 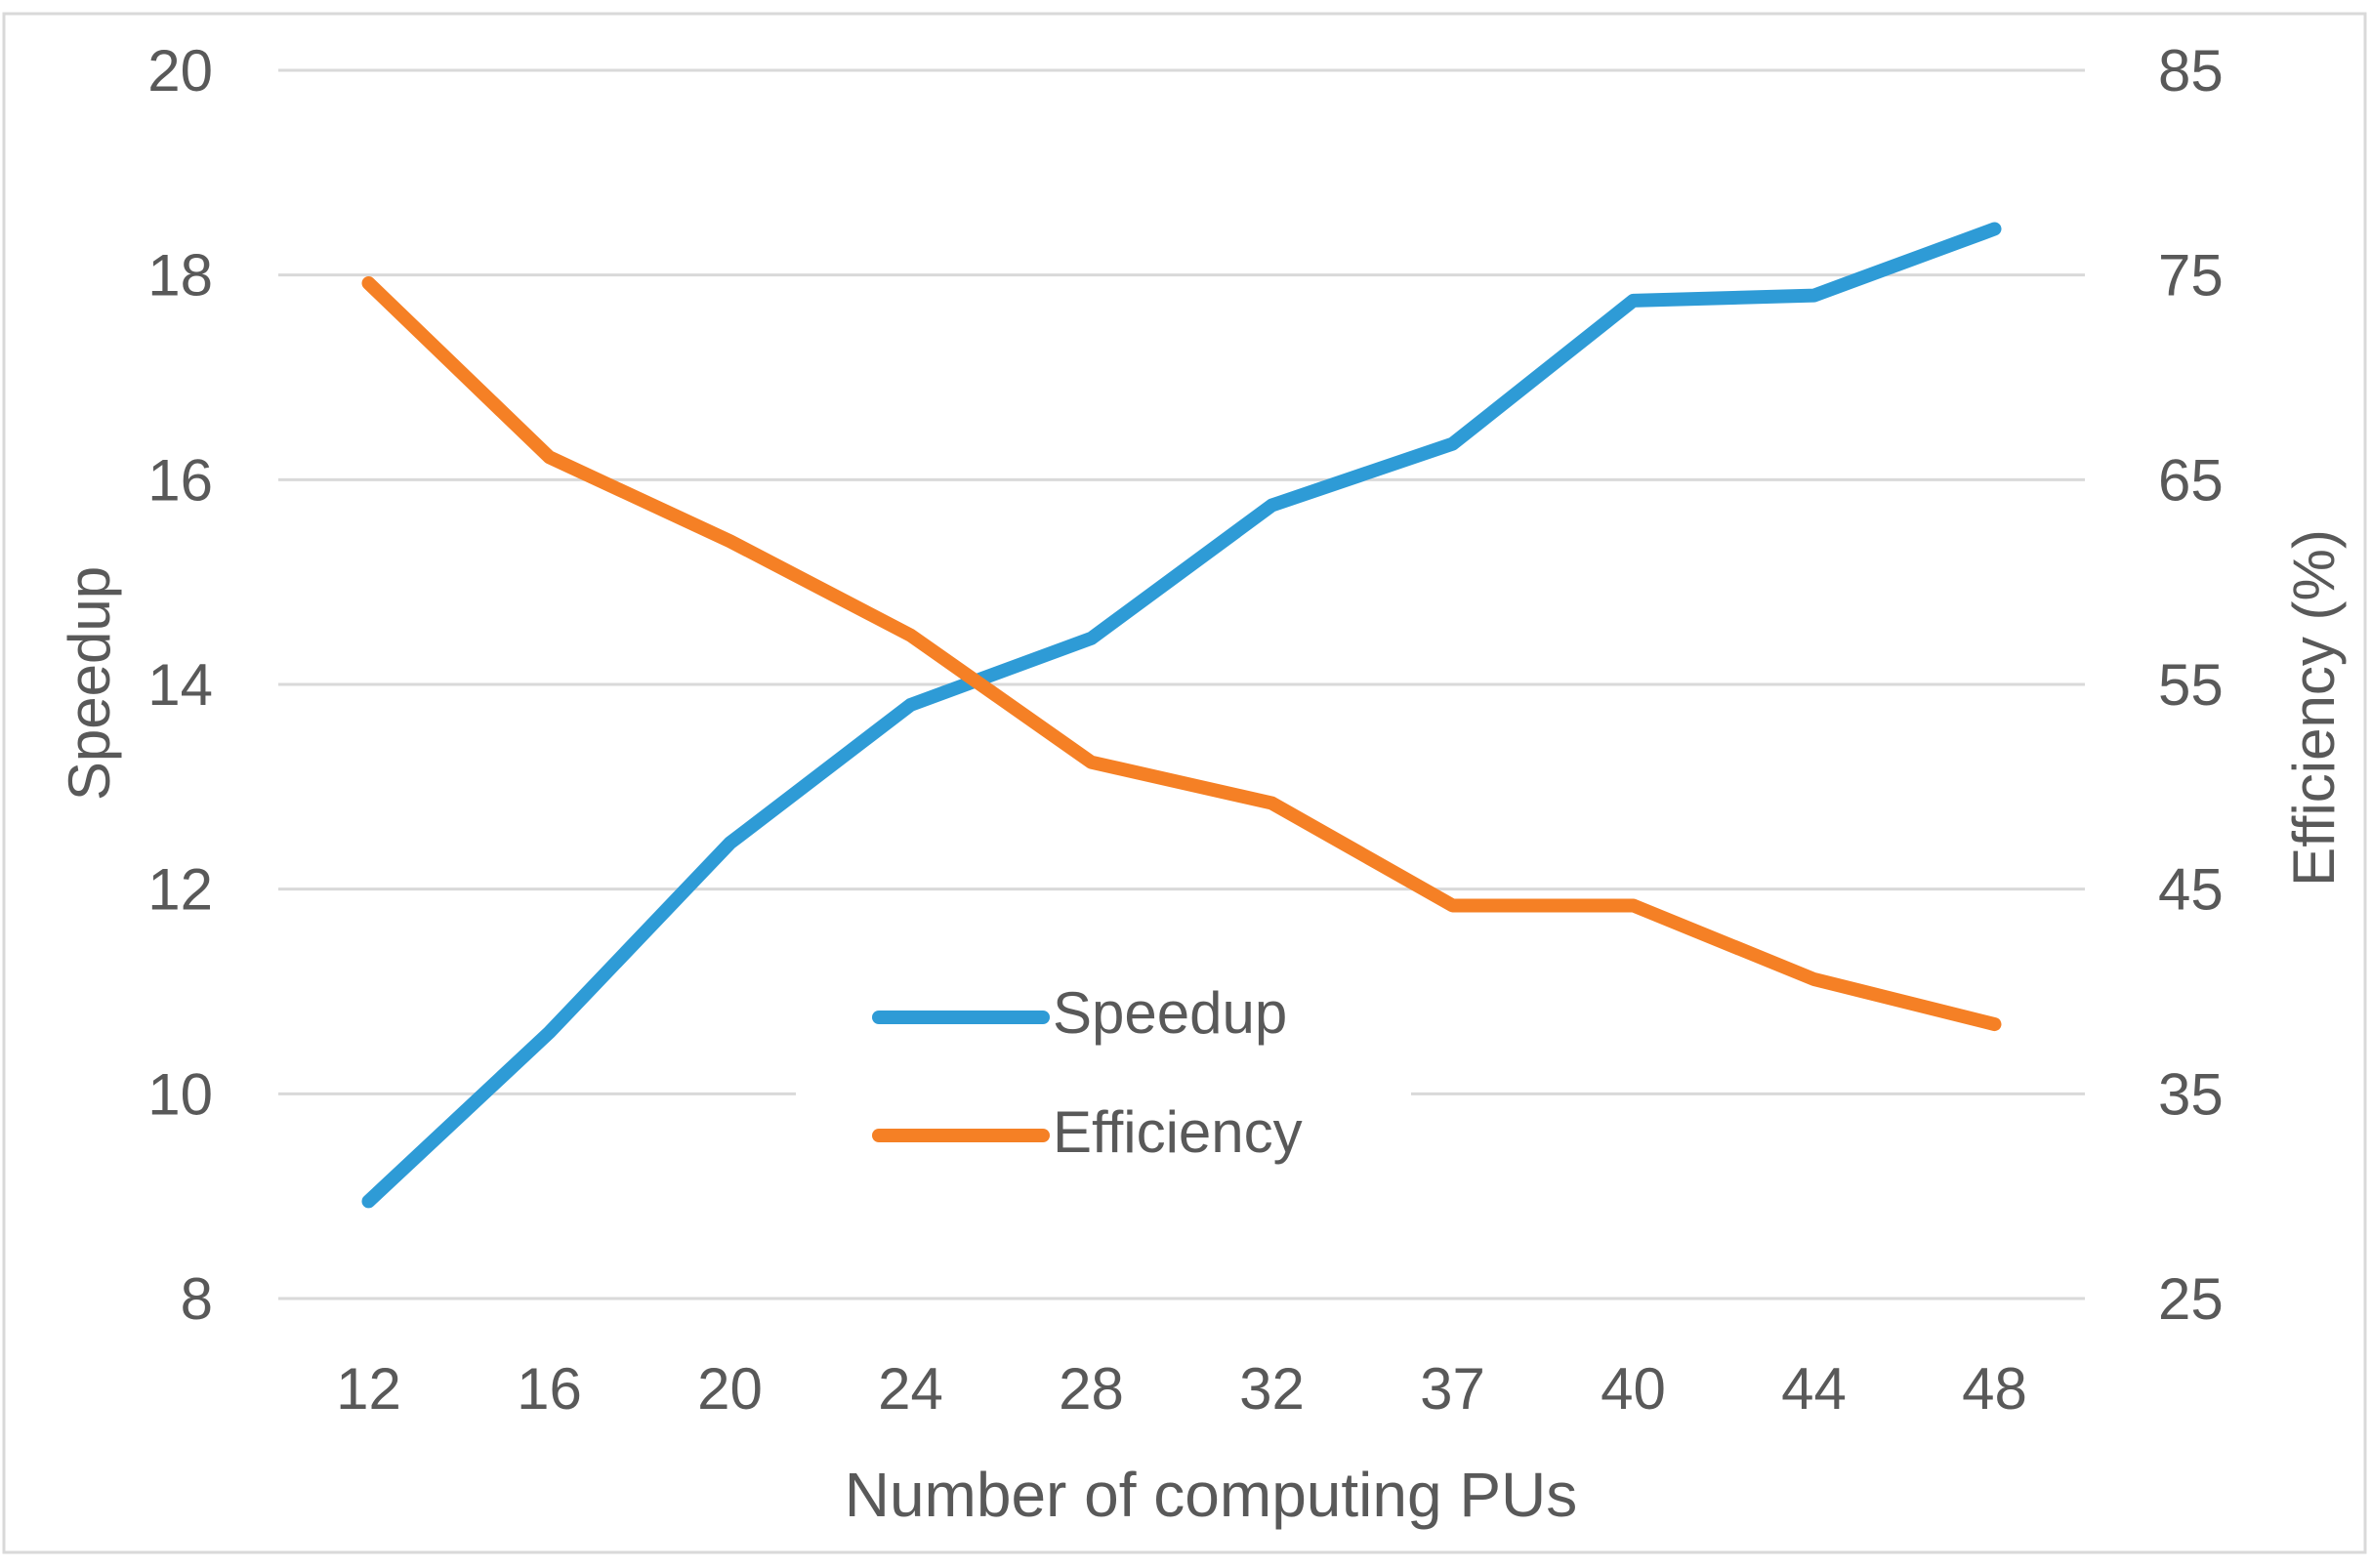 What do you see at coordinates (180, 1094) in the screenshot?
I see `y-tick-label: 10` at bounding box center [180, 1094].